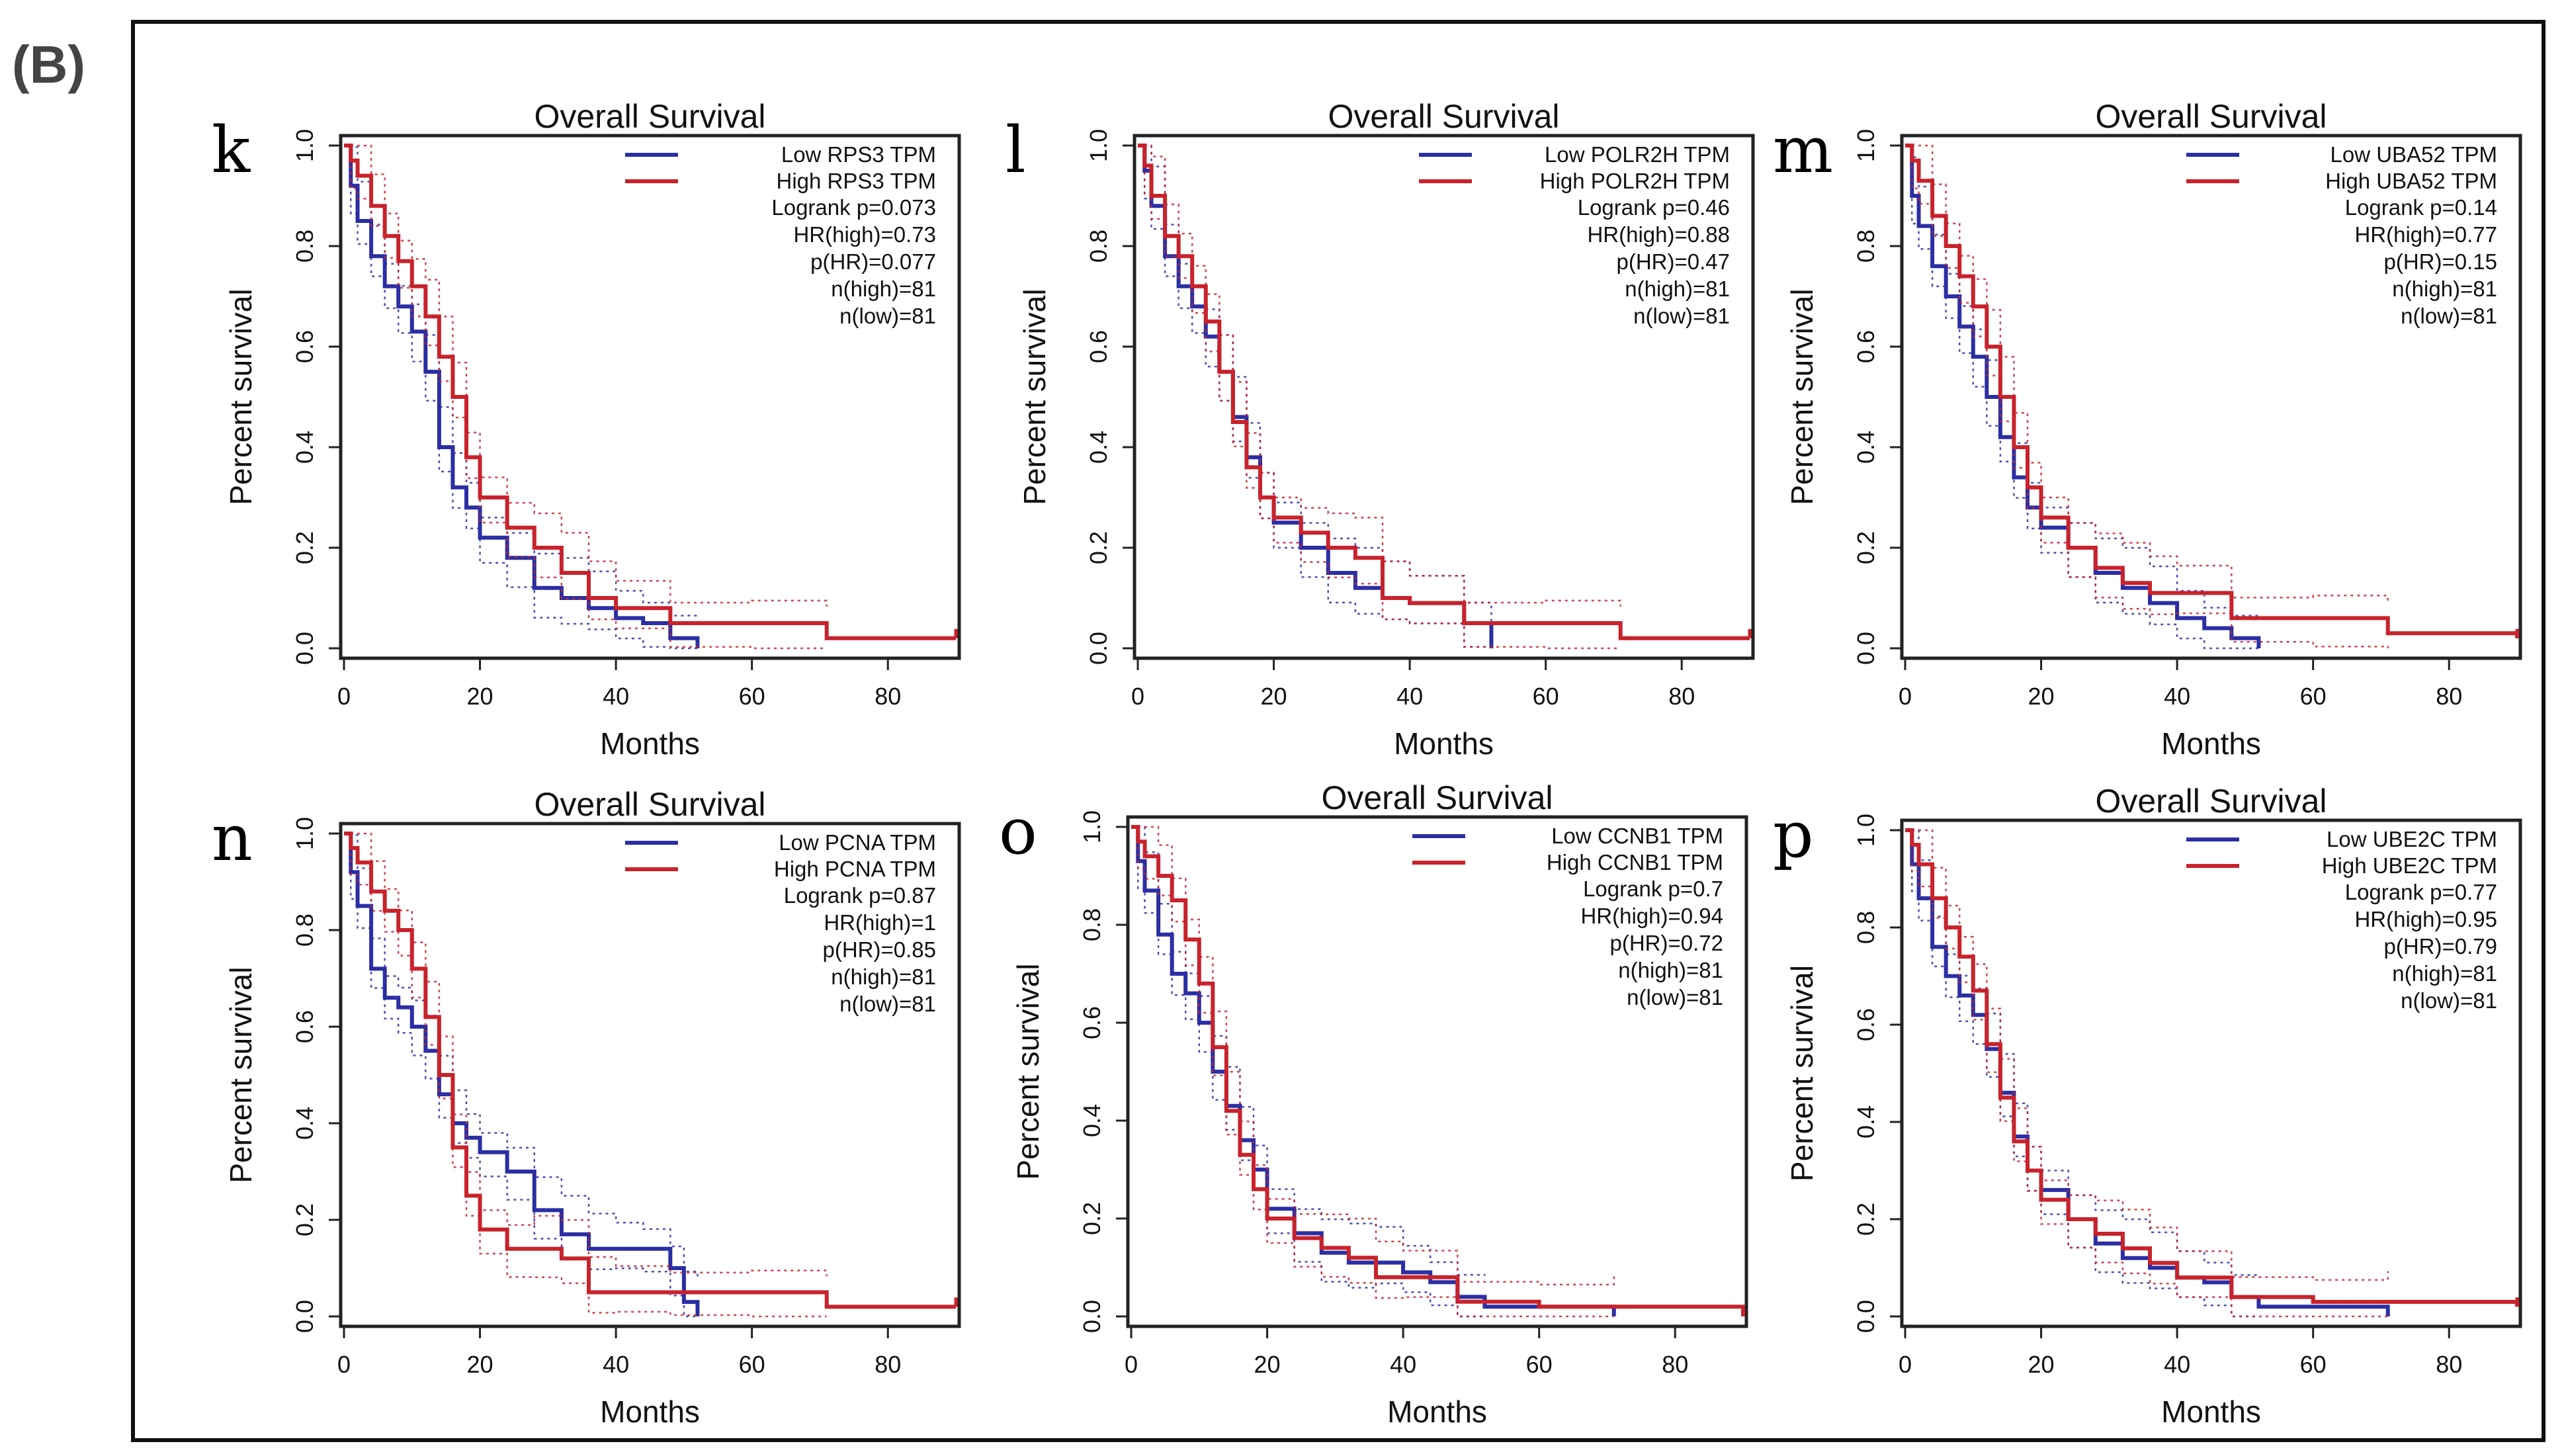 The width and height of the screenshot is (2566, 1456). Describe the element at coordinates (1674, 261) in the screenshot. I see `stat-annotation: p(HR)=0.47` at that location.